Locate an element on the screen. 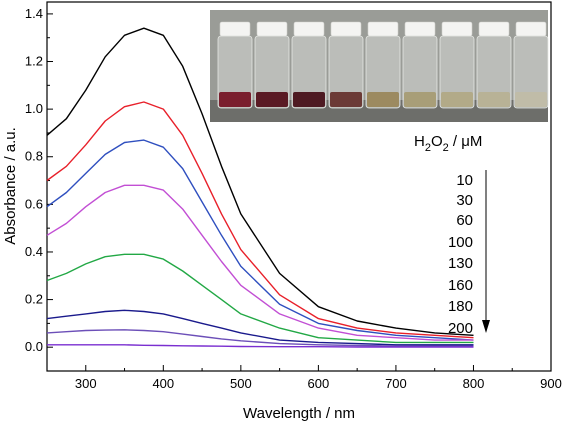 The height and width of the screenshot is (428, 567). y-tick-label: 0.2 is located at coordinates (34, 299).